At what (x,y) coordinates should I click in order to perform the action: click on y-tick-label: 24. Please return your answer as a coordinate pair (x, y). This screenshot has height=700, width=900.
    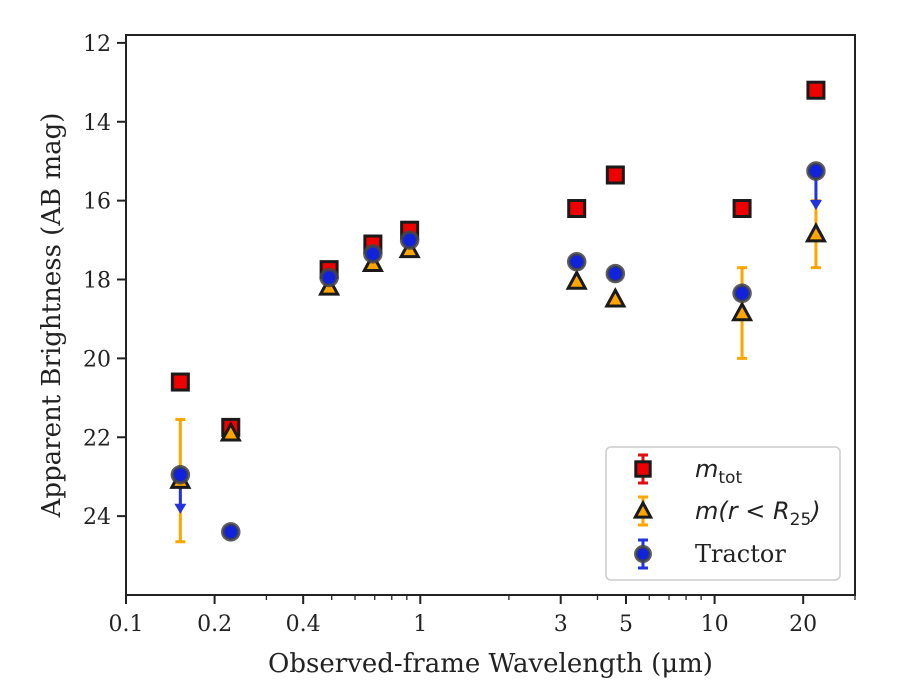
    Looking at the image, I should click on (97, 517).